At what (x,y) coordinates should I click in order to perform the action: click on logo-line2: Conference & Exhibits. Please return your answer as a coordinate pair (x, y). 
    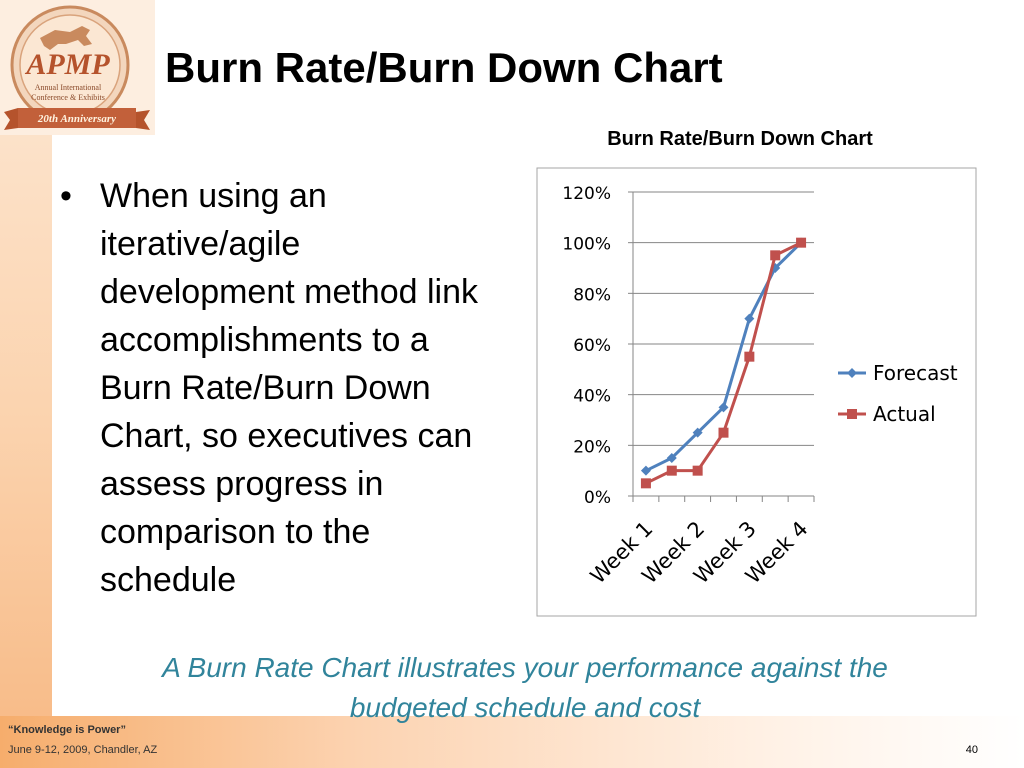
    Looking at the image, I should click on (68, 97).